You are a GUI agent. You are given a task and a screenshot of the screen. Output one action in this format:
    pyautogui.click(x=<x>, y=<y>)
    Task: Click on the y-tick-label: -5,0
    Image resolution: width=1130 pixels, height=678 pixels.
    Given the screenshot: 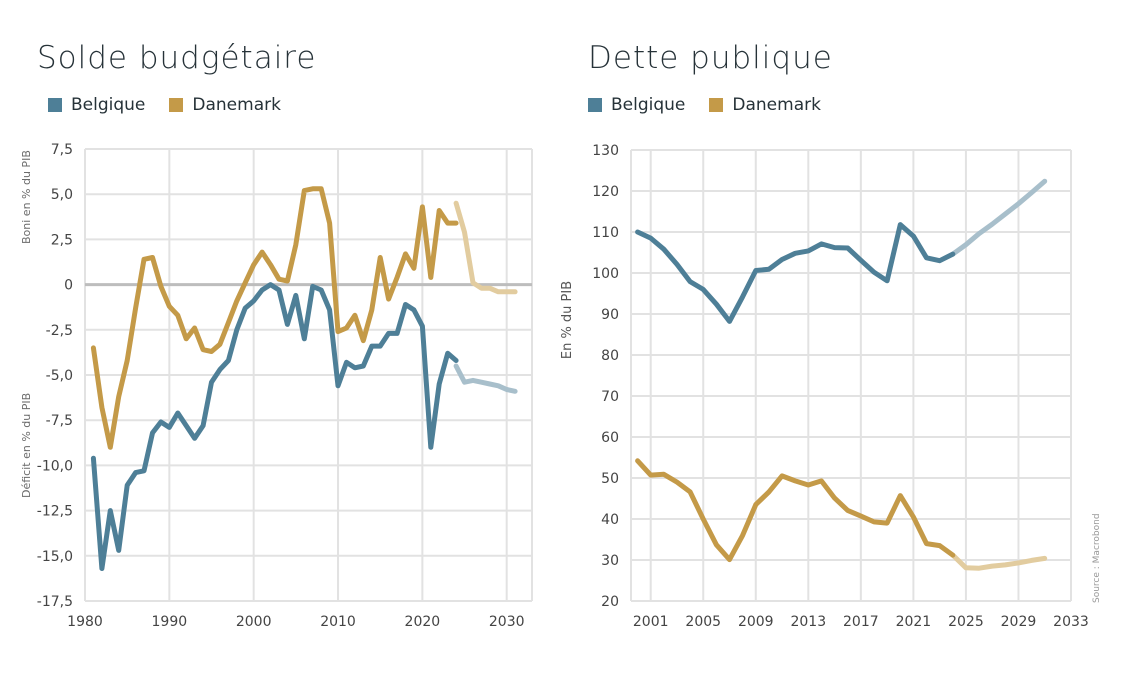 What is the action you would take?
    pyautogui.click(x=59, y=376)
    